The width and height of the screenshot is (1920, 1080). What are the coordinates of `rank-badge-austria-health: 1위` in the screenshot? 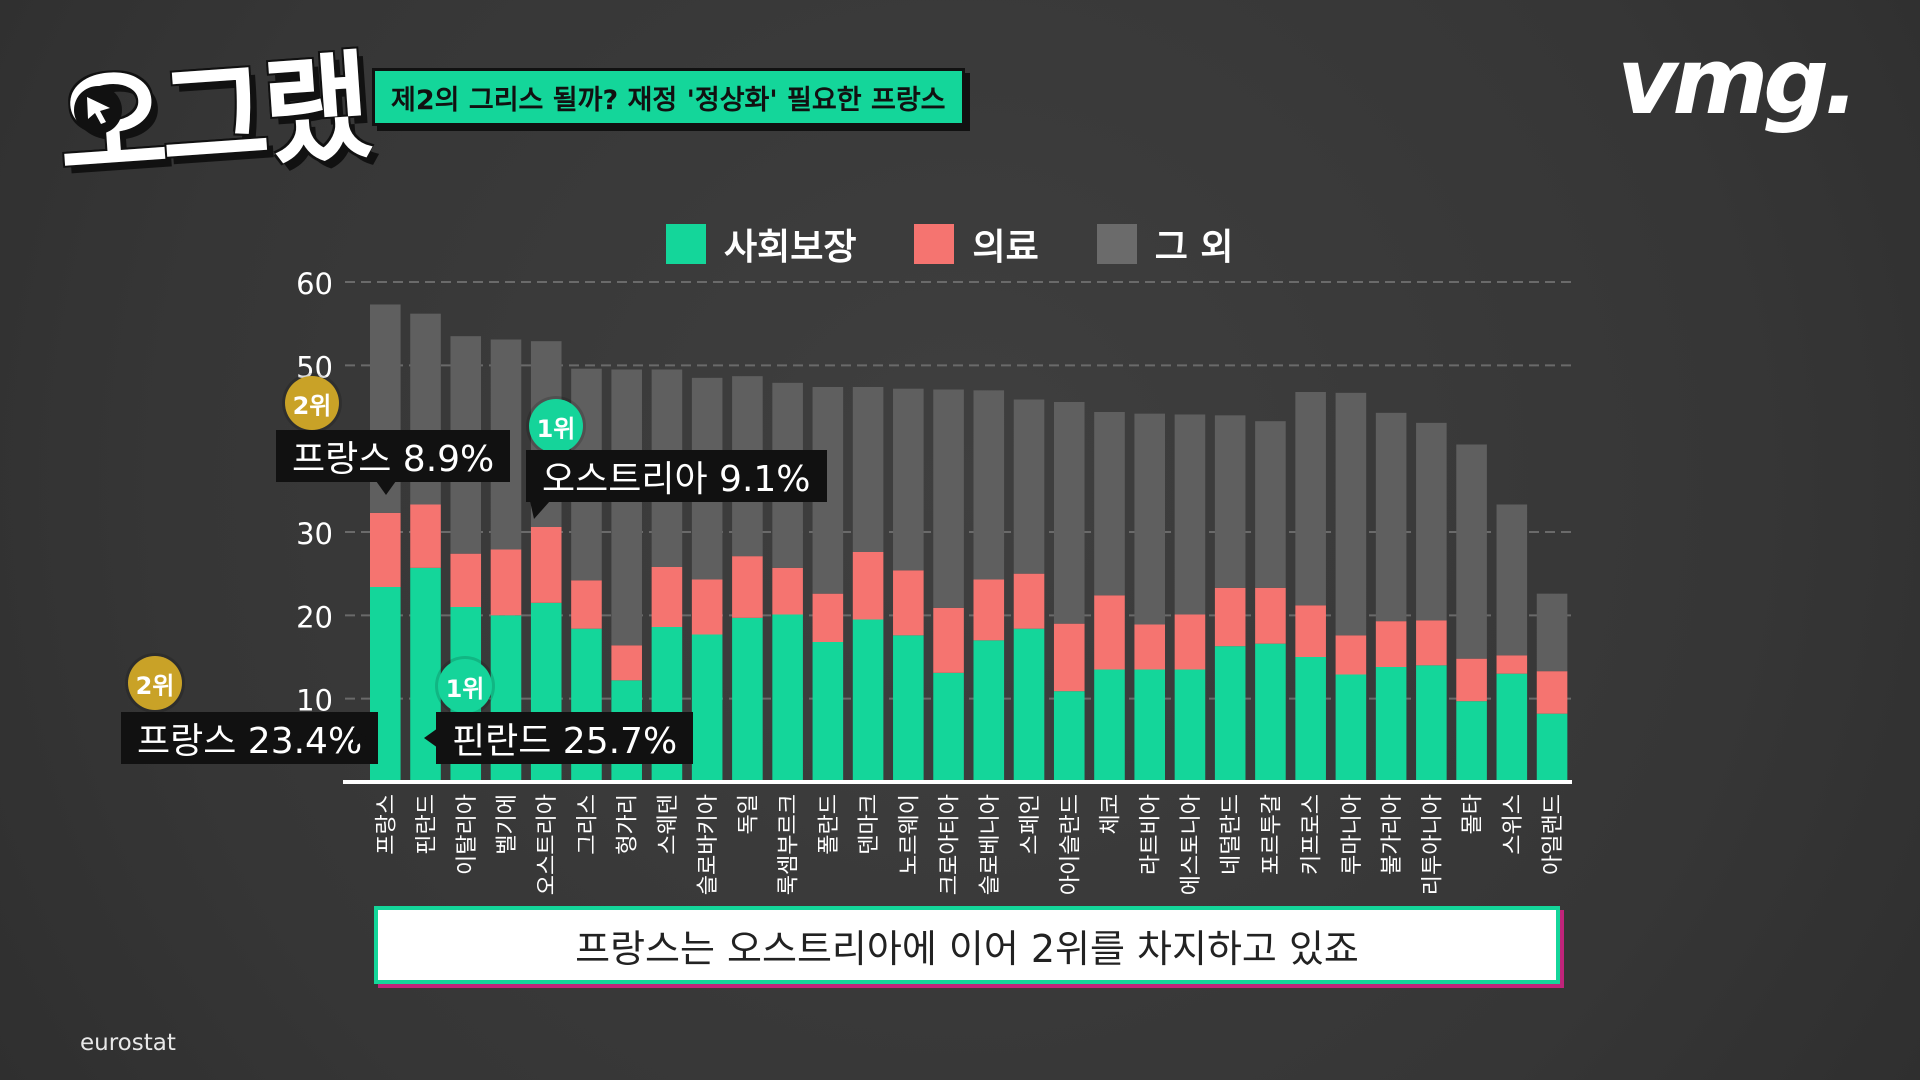 It's located at (556, 426).